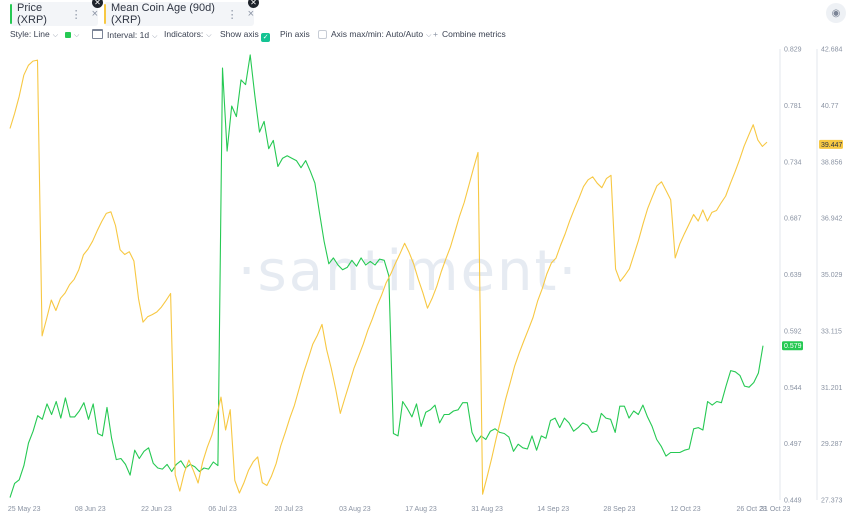 The height and width of the screenshot is (518, 850). What do you see at coordinates (355, 509) in the screenshot?
I see `x-axis-tick-label: 03 Aug 23` at bounding box center [355, 509].